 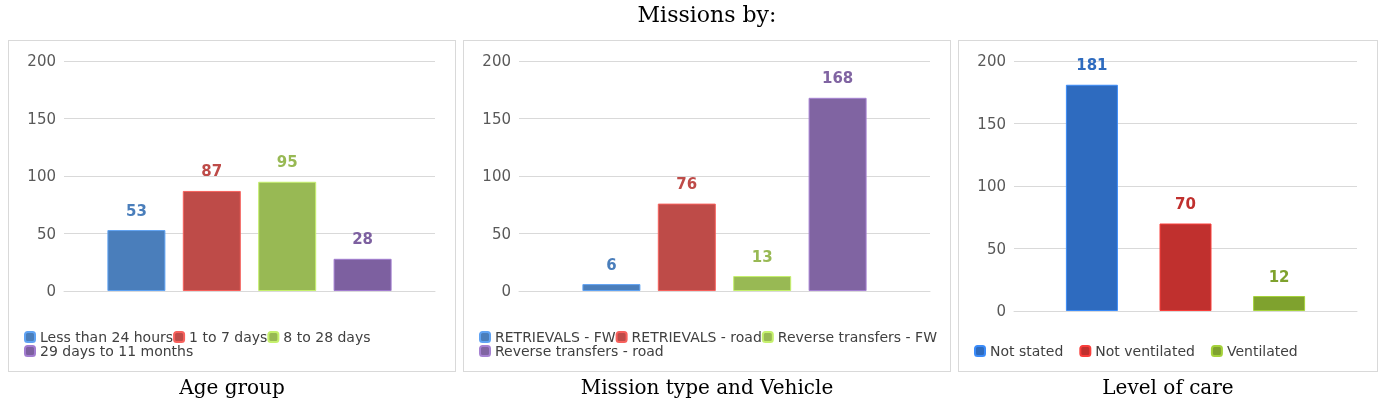 I want to click on legend-label: Not stated, so click(x=1027, y=351).